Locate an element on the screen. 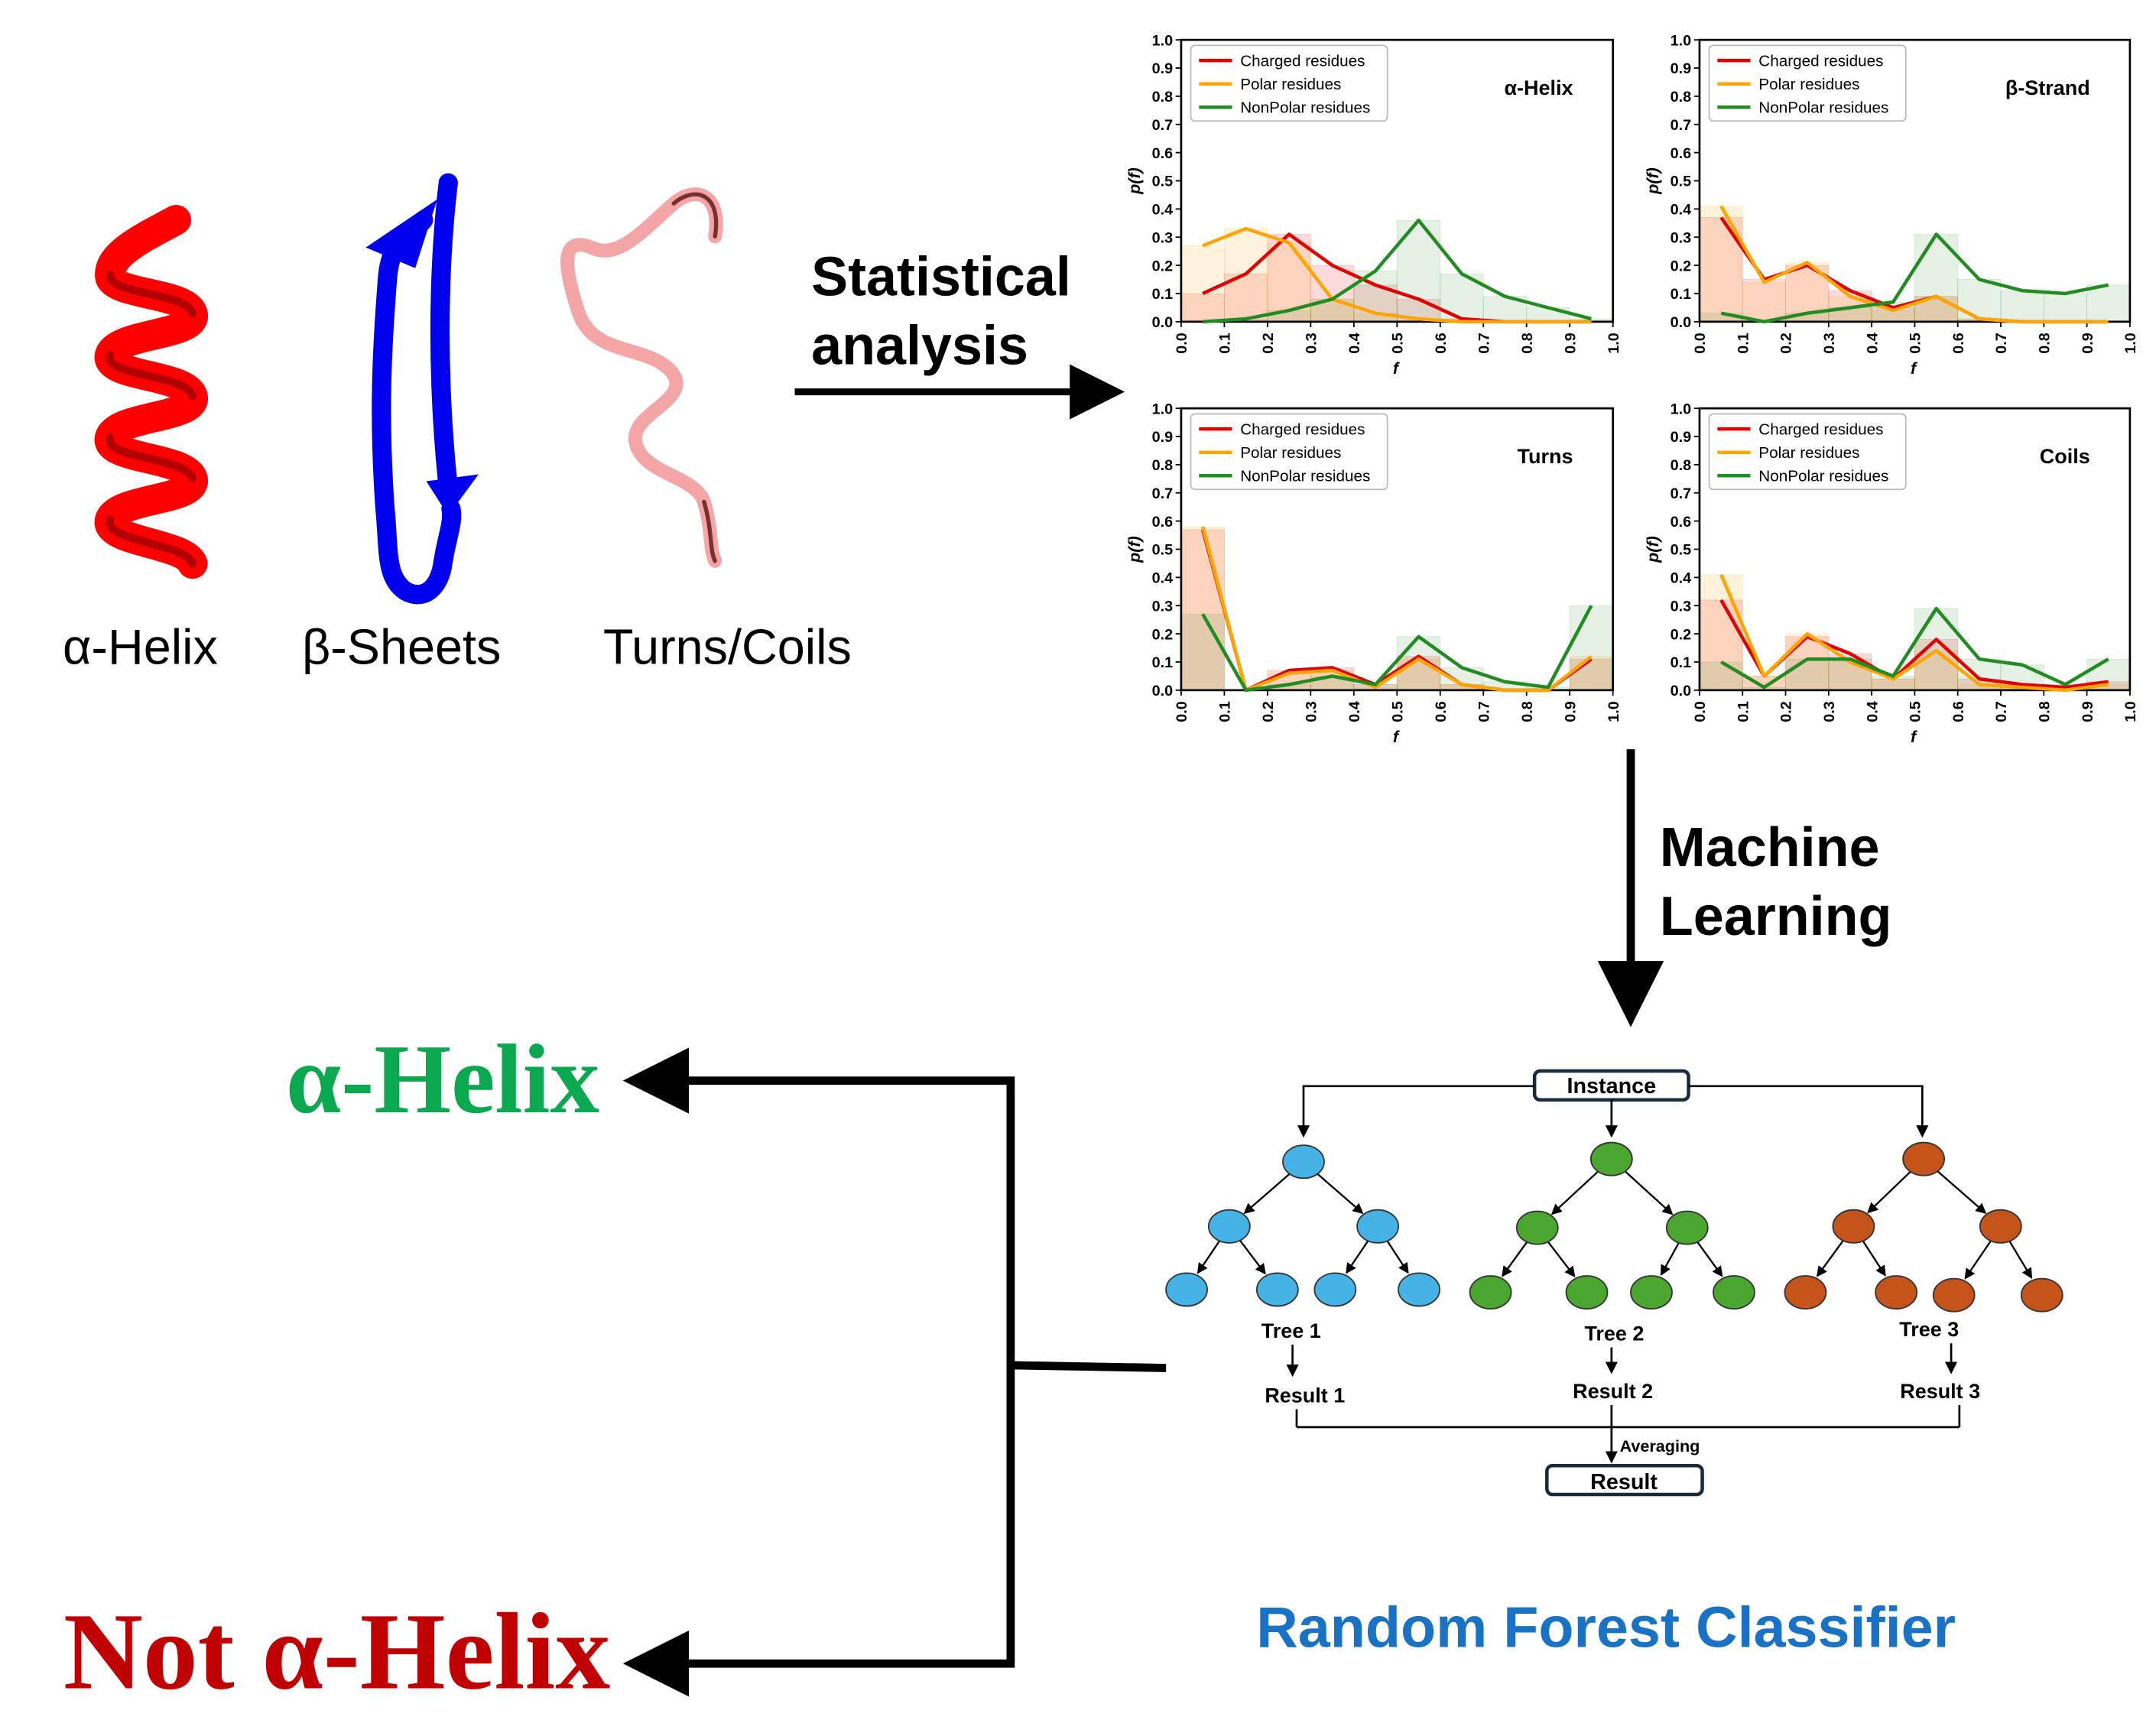 The image size is (2156, 1720). output-bracket-lower is located at coordinates (819, 1531).